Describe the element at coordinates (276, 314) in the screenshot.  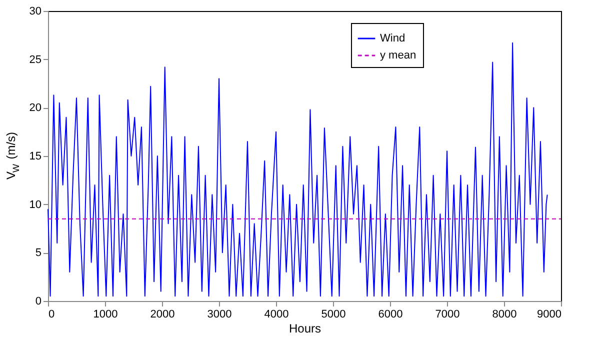
I see `x-tick-label: 4000` at that location.